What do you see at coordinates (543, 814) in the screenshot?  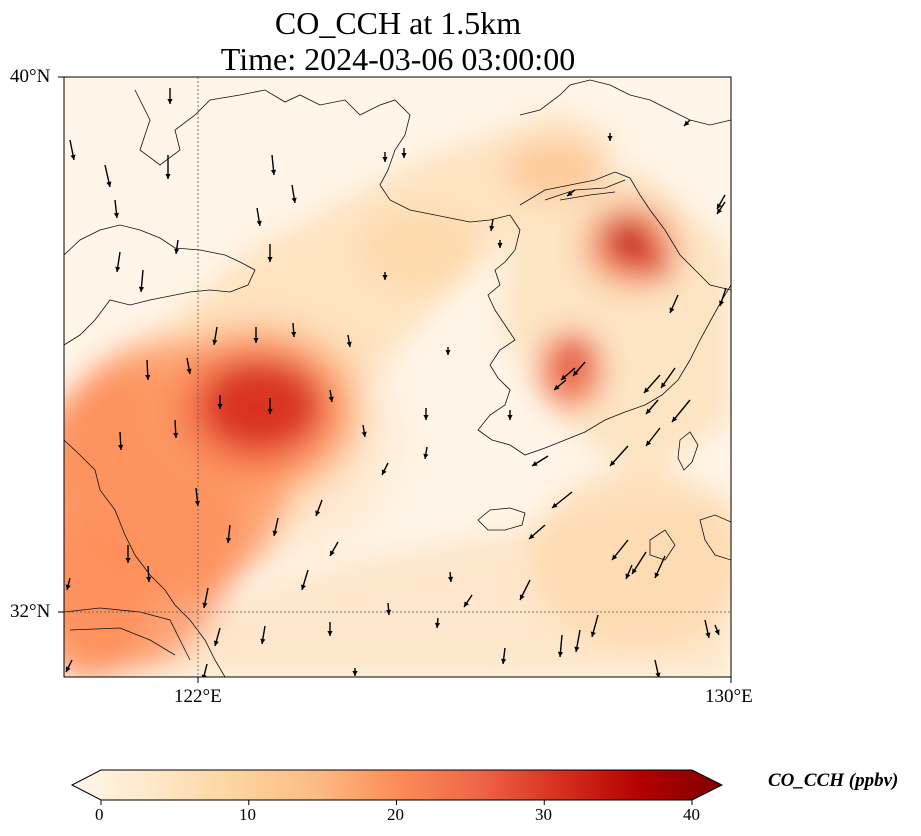 I see `colorbar-tick-label: 30` at bounding box center [543, 814].